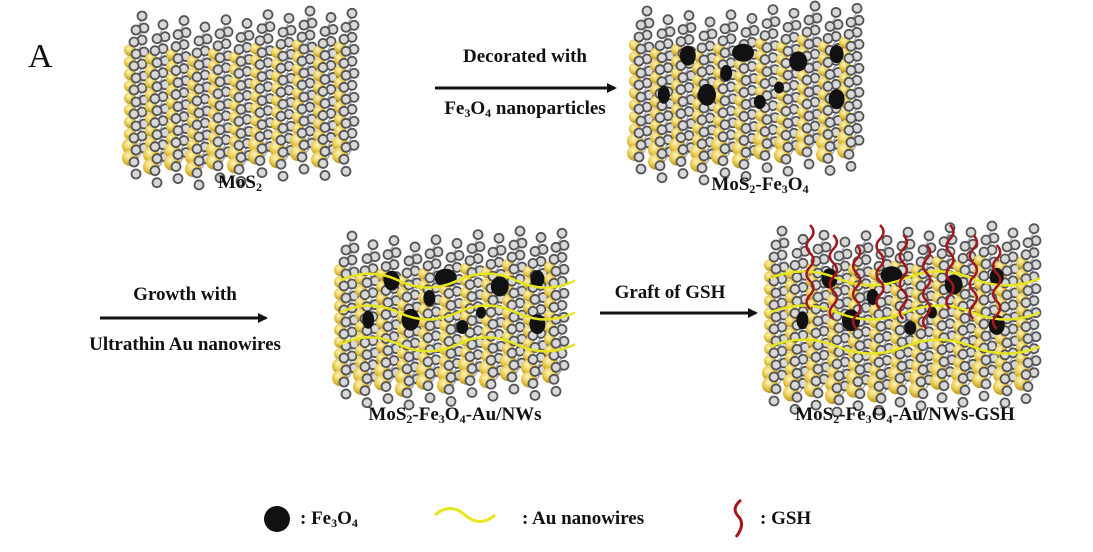 The width and height of the screenshot is (1093, 552). Describe the element at coordinates (185, 294) in the screenshot. I see `step2-label-line1: Growth with` at that location.